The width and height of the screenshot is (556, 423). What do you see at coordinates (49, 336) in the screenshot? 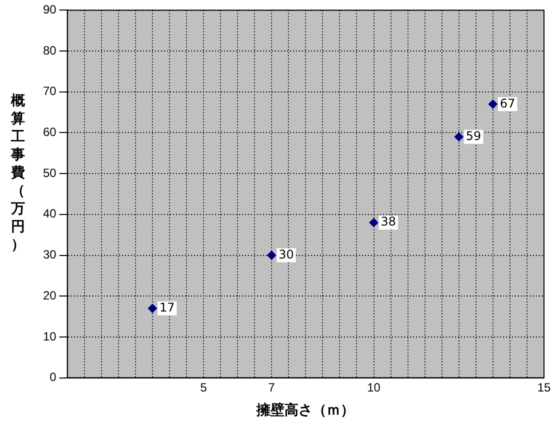
I see `y-tick-label: 10` at bounding box center [49, 336].